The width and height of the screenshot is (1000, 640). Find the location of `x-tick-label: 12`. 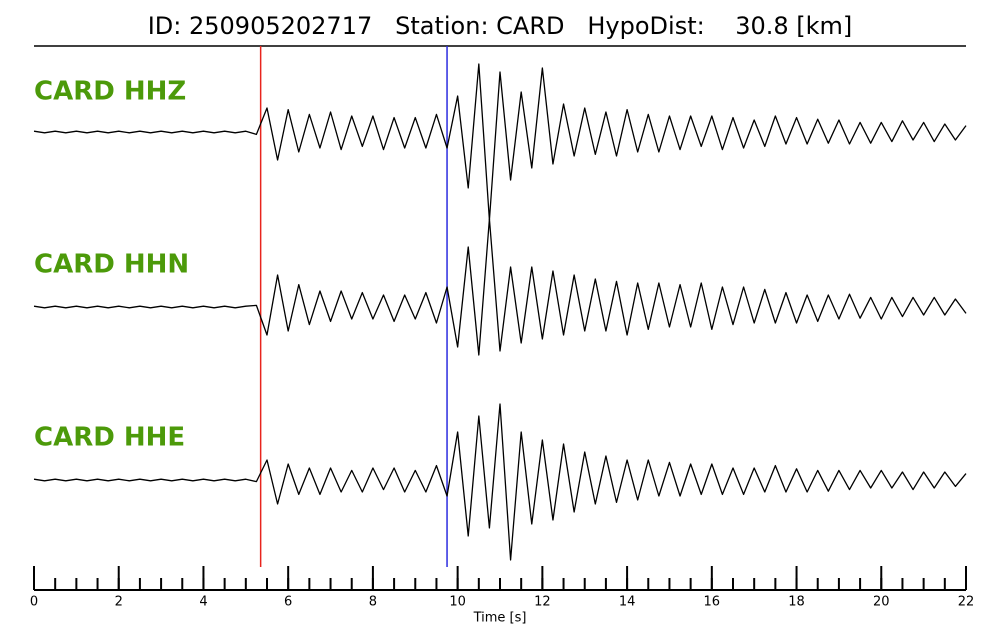

x-tick-label: 12 is located at coordinates (542, 602).